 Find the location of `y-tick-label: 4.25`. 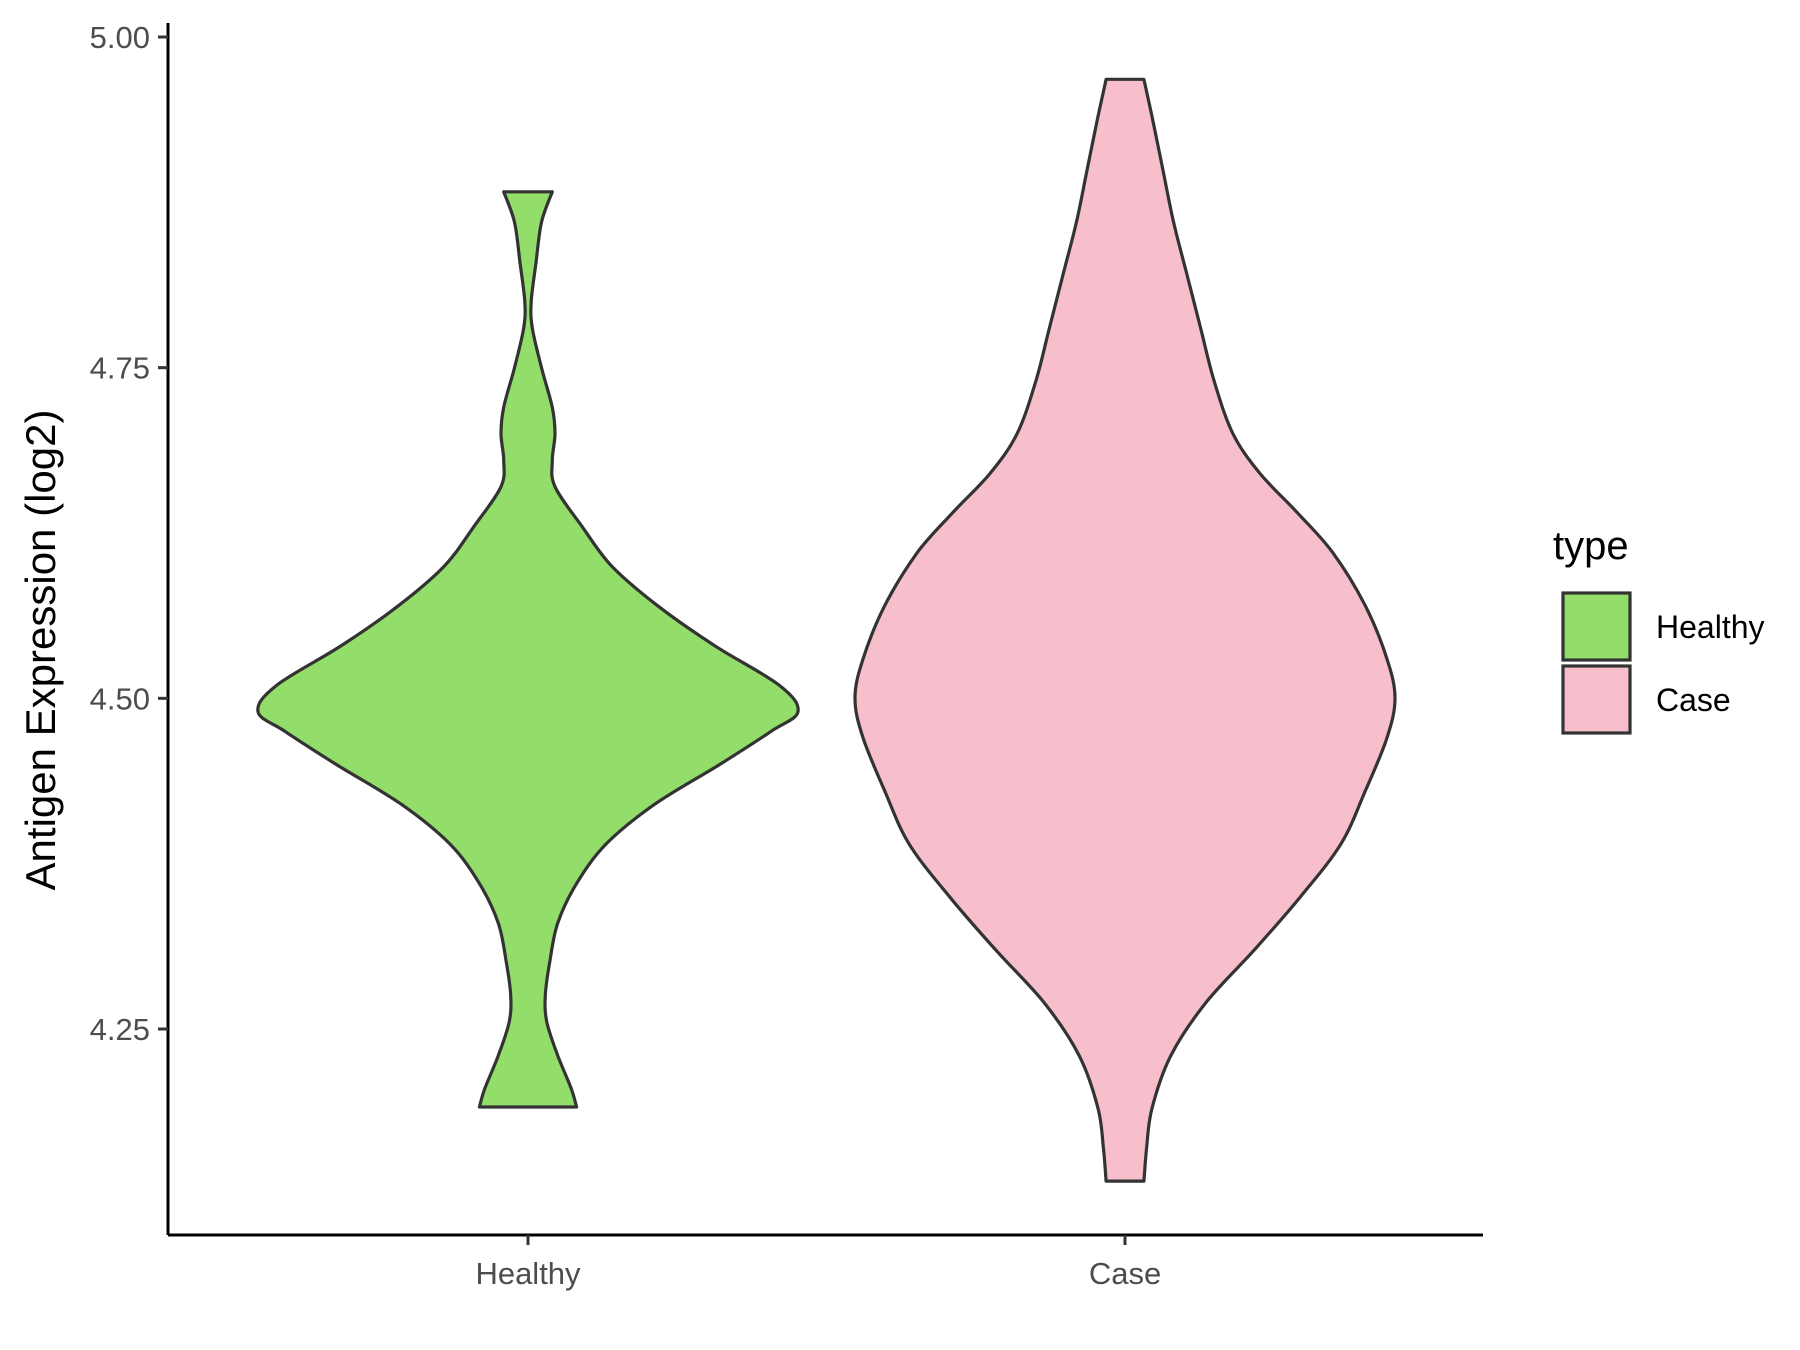

y-tick-label: 4.25 is located at coordinates (120, 1029).